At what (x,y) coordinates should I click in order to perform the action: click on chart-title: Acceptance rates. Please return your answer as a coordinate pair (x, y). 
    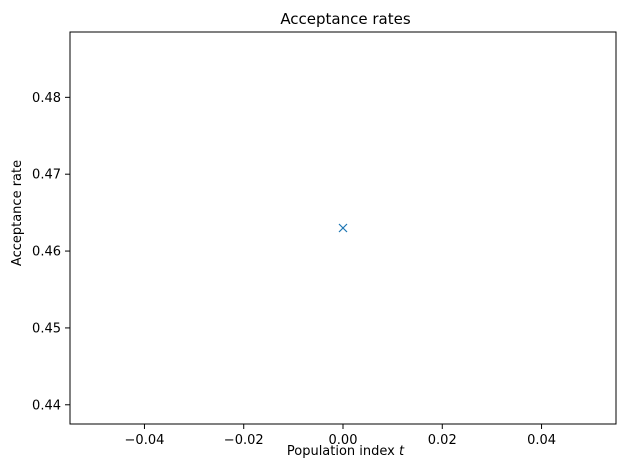
    Looking at the image, I should click on (345, 19).